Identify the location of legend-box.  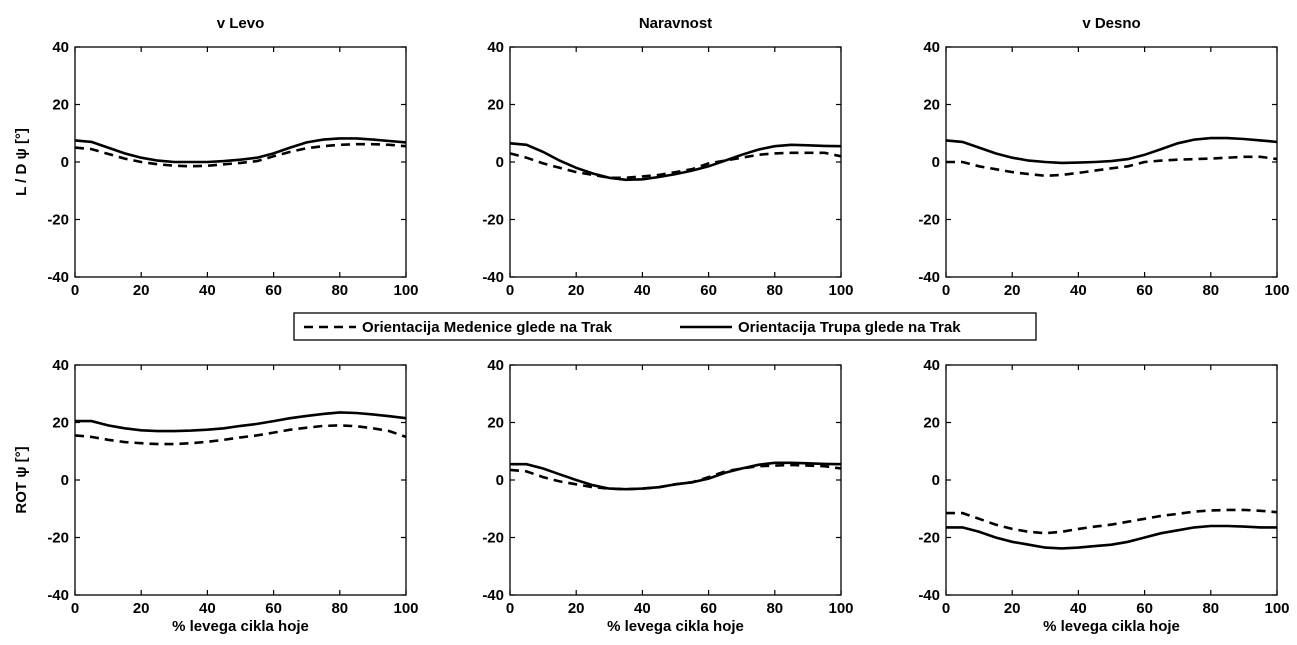
(665, 326).